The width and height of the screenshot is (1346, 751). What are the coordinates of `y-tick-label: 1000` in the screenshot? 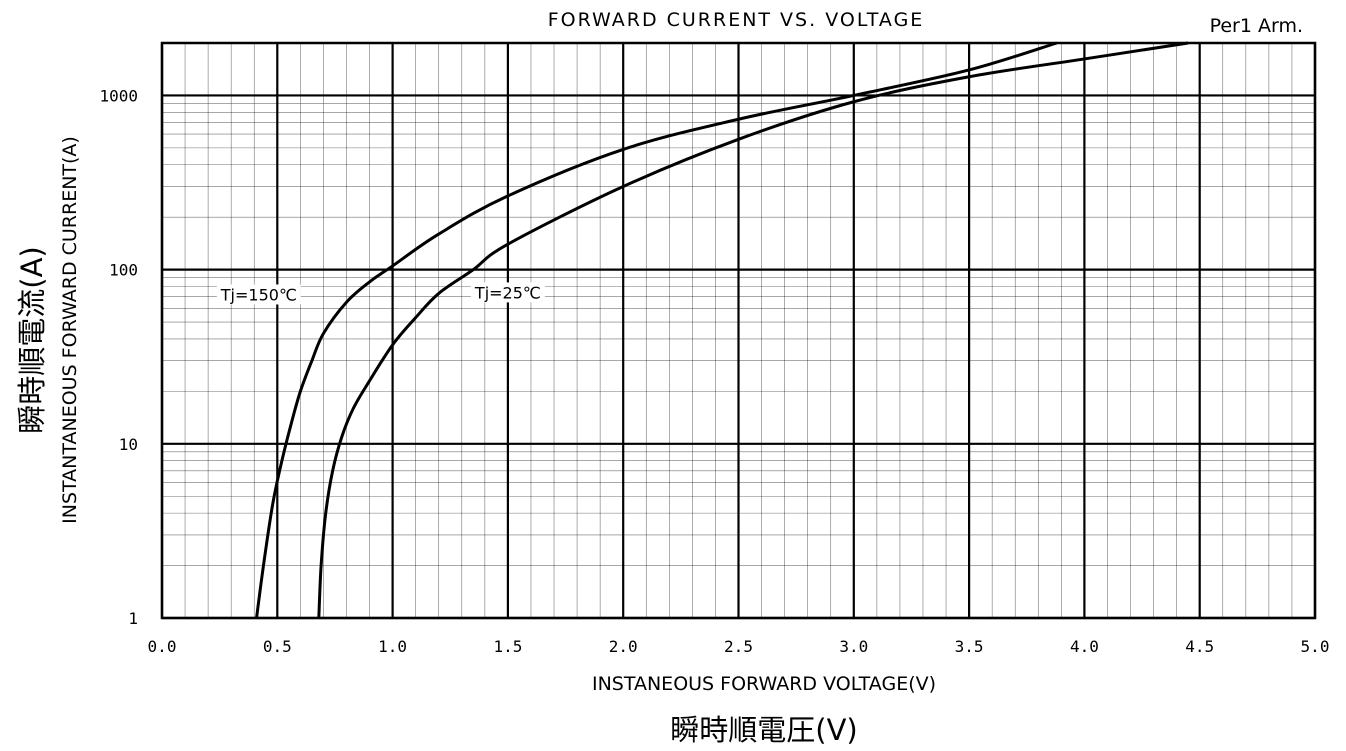 It's located at (118, 95).